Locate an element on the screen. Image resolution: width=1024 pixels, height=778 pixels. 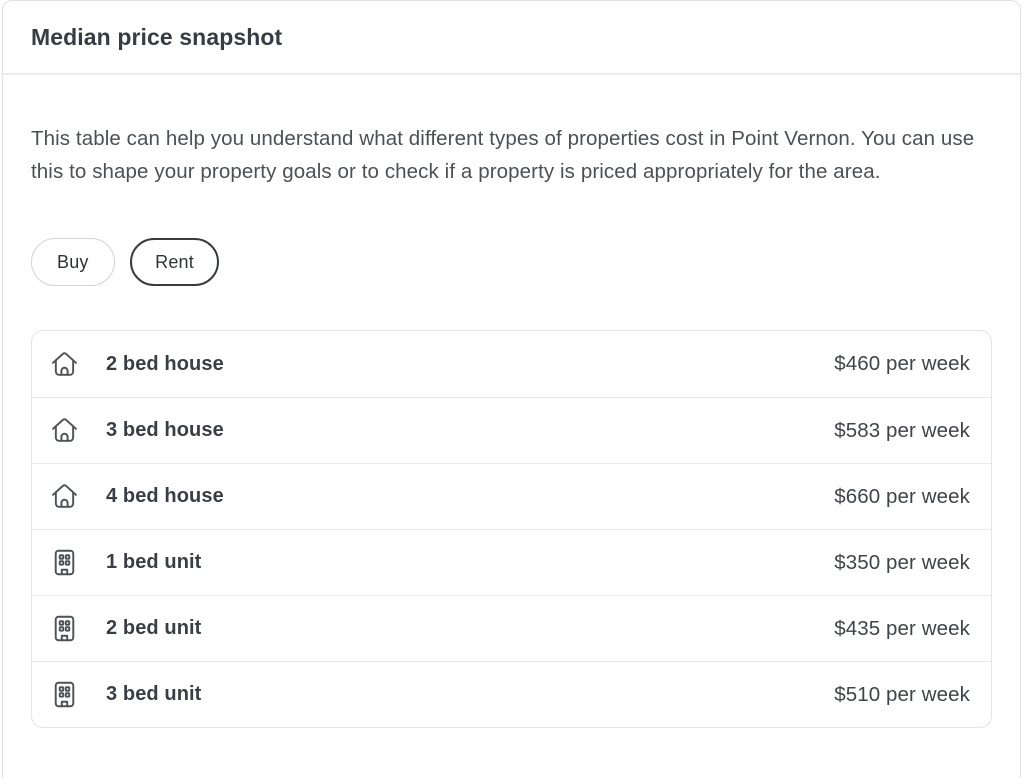
property-type-label: 2 bed unit is located at coordinates (154, 628).